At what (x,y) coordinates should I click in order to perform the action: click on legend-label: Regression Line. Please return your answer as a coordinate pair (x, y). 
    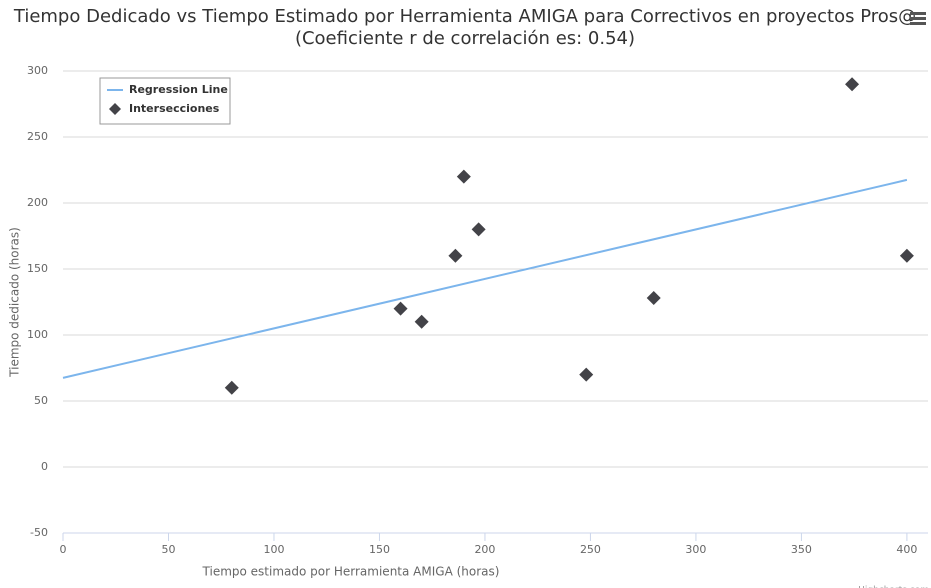
    Looking at the image, I should click on (178, 89).